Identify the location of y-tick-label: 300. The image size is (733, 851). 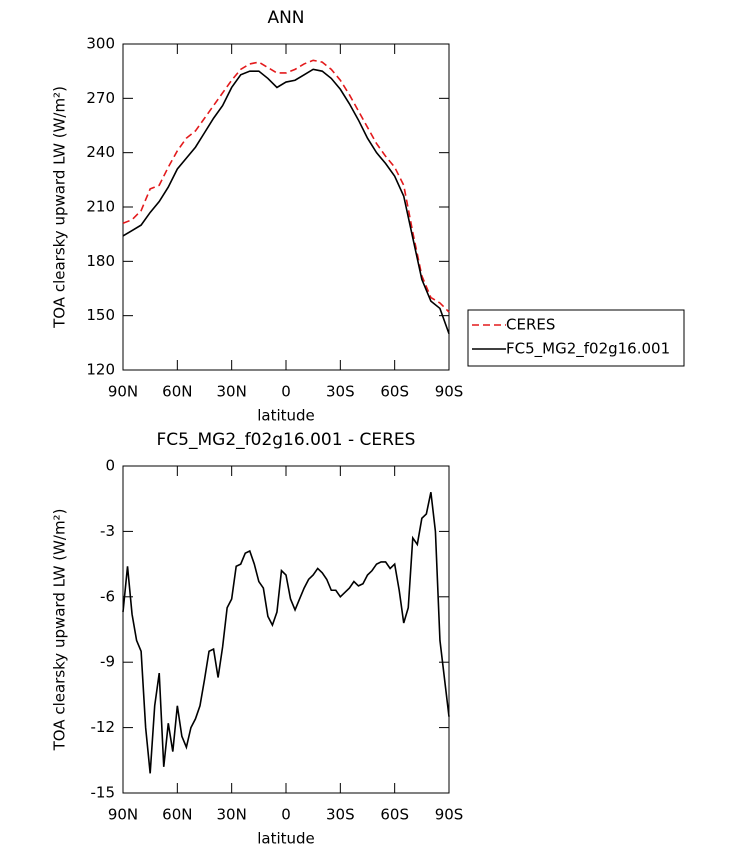
(100, 44).